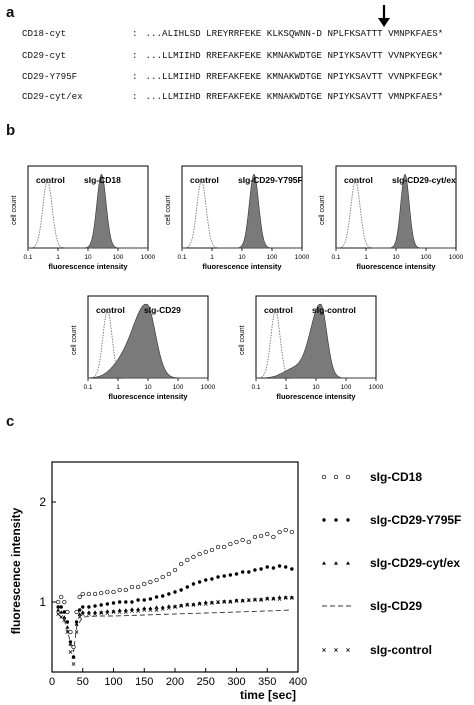  I want to click on y-axis-label: fluorescence intensity, so click(16, 570).